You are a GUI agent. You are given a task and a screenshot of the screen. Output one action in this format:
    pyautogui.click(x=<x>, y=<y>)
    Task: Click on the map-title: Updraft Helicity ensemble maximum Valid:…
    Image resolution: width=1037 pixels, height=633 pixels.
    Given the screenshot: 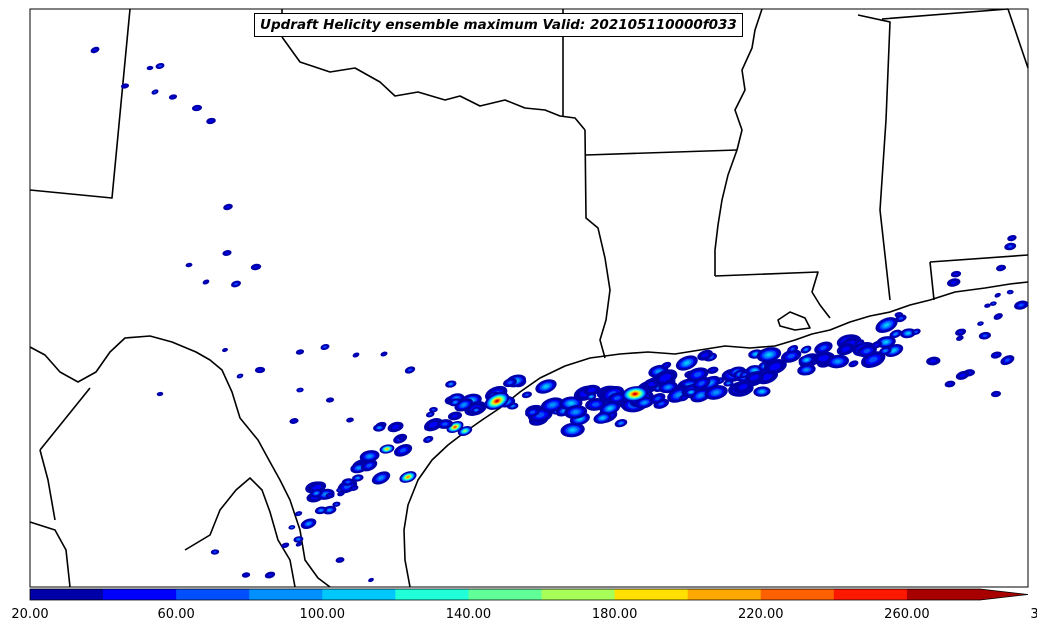 What is the action you would take?
    pyautogui.click(x=498, y=25)
    